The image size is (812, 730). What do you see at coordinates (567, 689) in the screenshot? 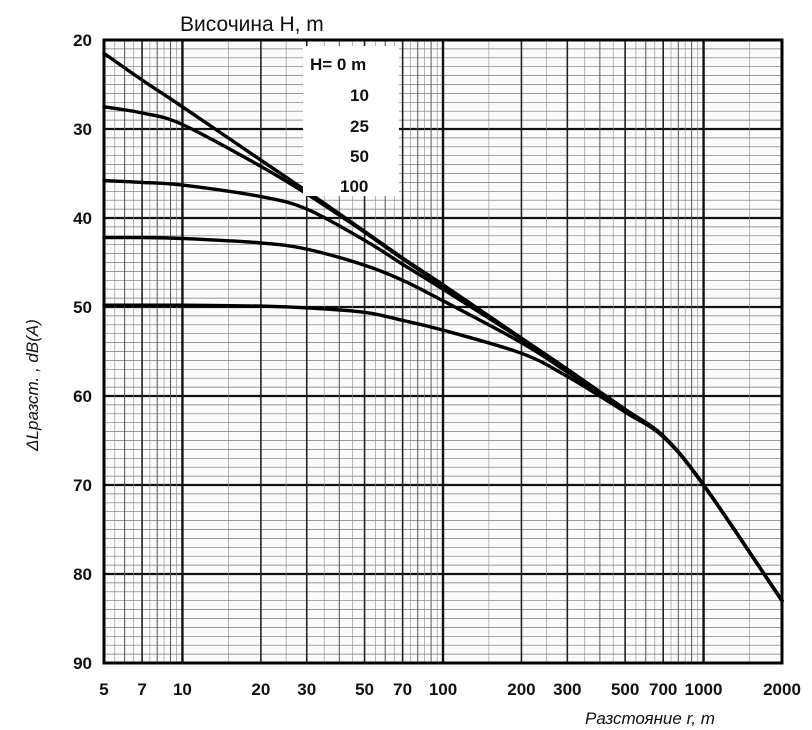
I see `x-tick-label: 300` at bounding box center [567, 689].